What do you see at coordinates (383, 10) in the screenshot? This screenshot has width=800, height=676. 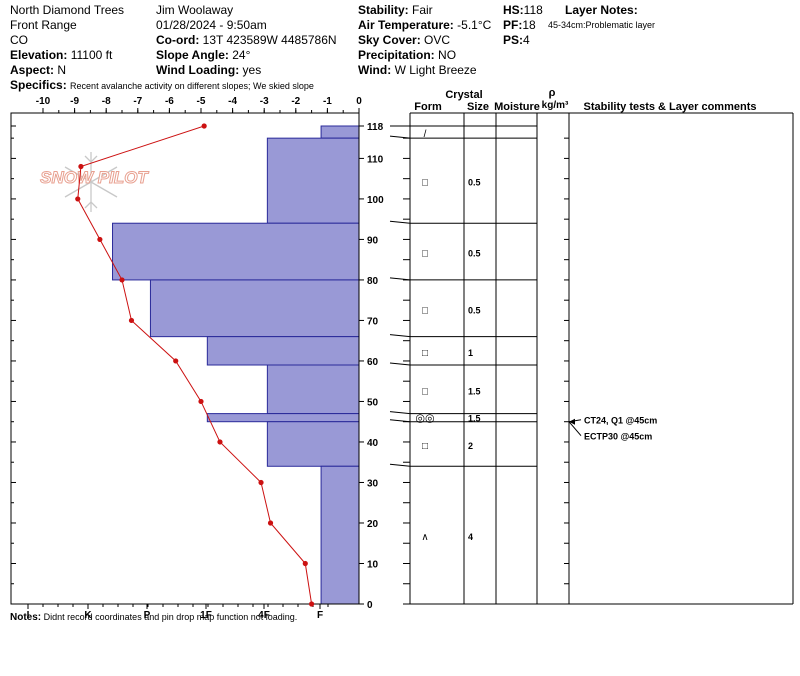 I see `stability-label: Stability:` at bounding box center [383, 10].